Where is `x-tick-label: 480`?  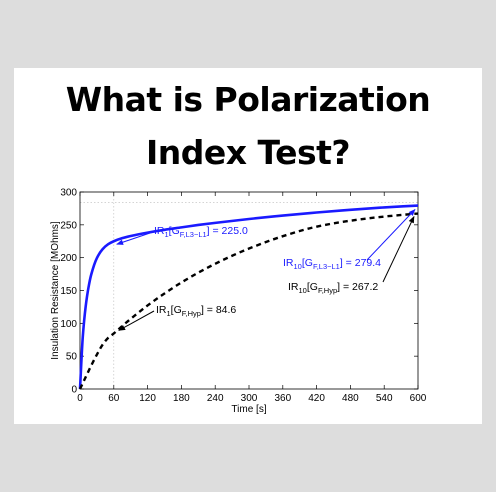 x-tick-label: 480 is located at coordinates (350, 398).